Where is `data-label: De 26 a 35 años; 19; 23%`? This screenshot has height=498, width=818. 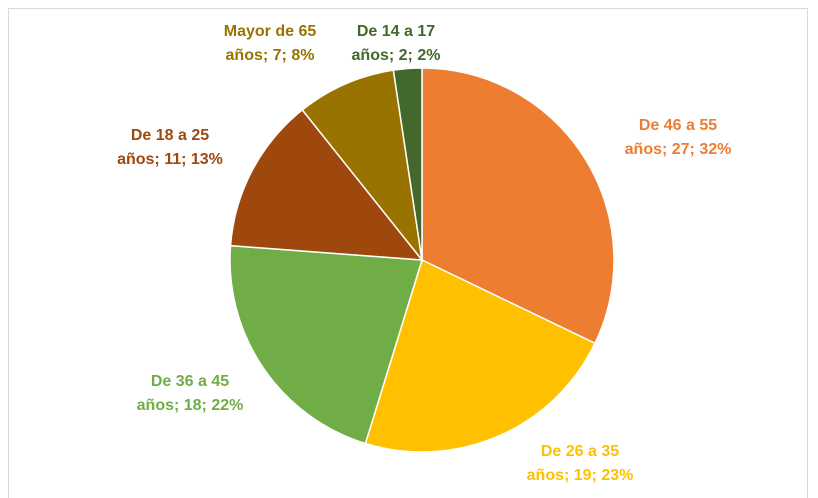 data-label: De 26 a 35 años; 19; 23% is located at coordinates (580, 463).